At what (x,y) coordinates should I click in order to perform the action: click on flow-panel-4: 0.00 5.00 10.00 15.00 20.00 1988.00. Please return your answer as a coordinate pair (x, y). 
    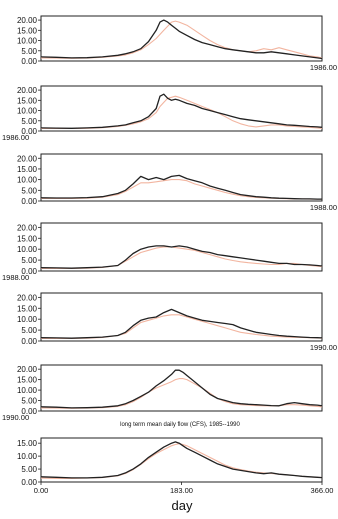
    Looking at the image, I should click on (162, 252).